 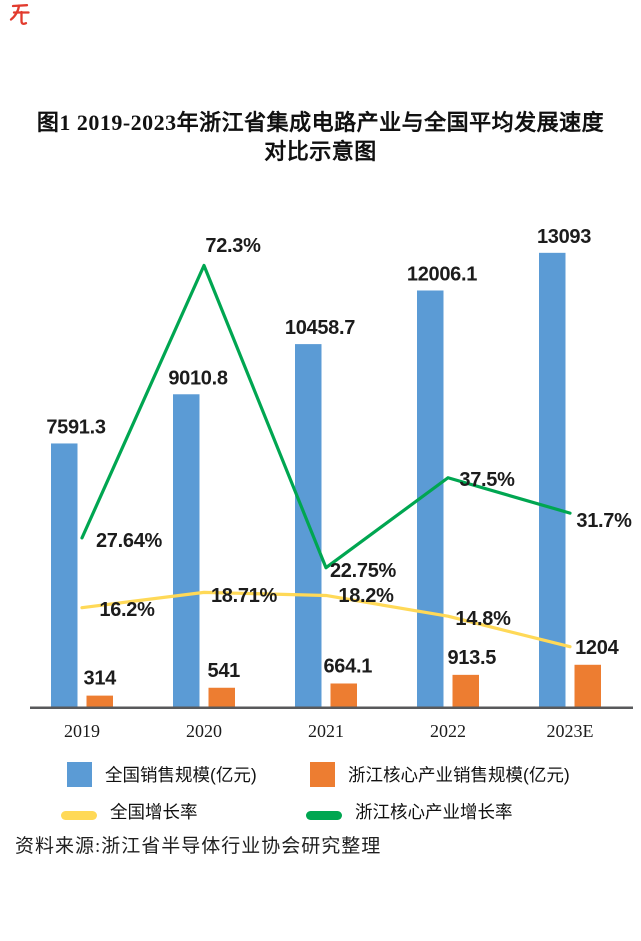 I want to click on value-label-national-sales-2021: 10458.7, so click(x=320, y=328).